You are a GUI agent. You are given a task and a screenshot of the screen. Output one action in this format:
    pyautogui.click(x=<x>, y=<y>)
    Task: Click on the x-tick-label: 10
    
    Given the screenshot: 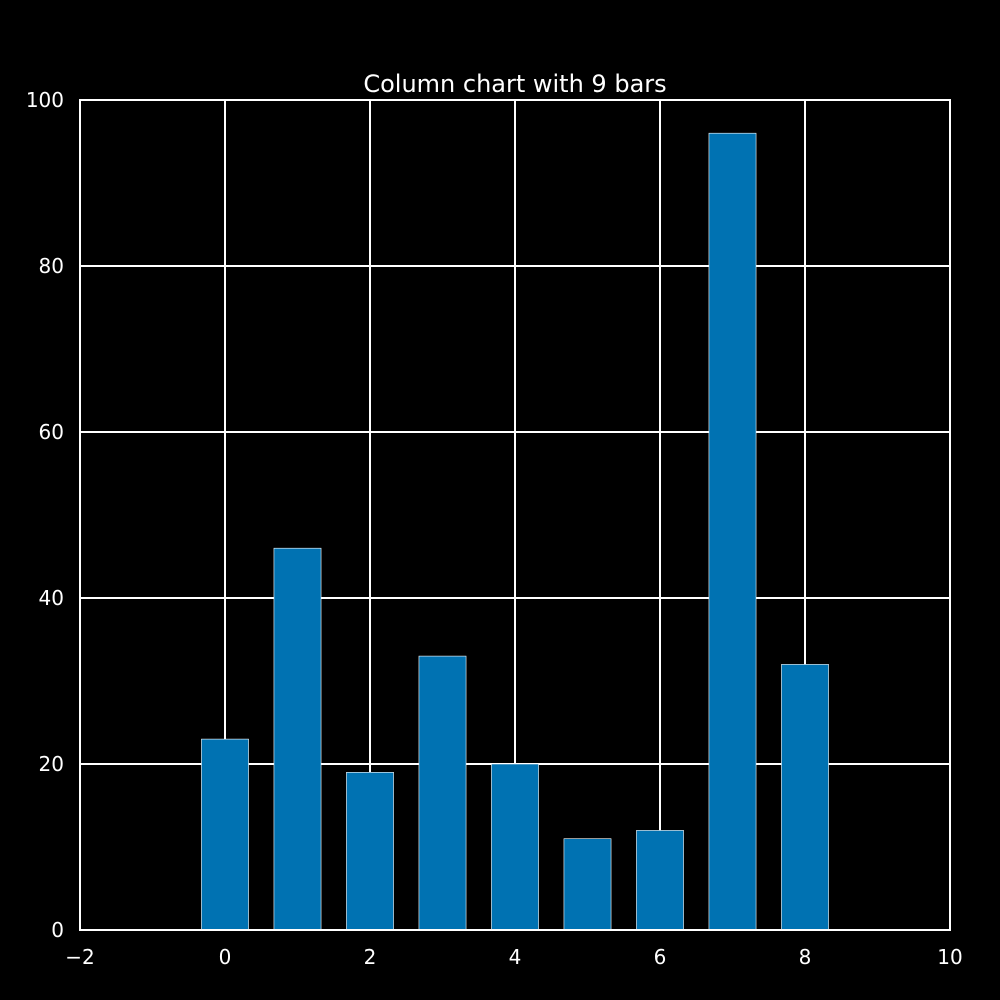 What is the action you would take?
    pyautogui.click(x=949, y=957)
    